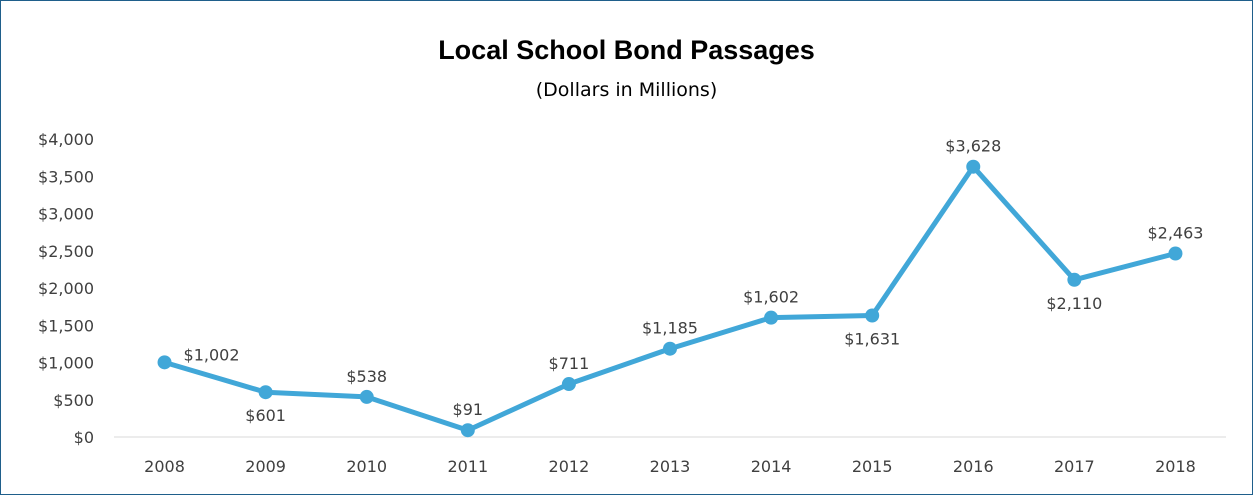 This screenshot has height=495, width=1253. I want to click on data-label: $2,463, so click(1175, 233).